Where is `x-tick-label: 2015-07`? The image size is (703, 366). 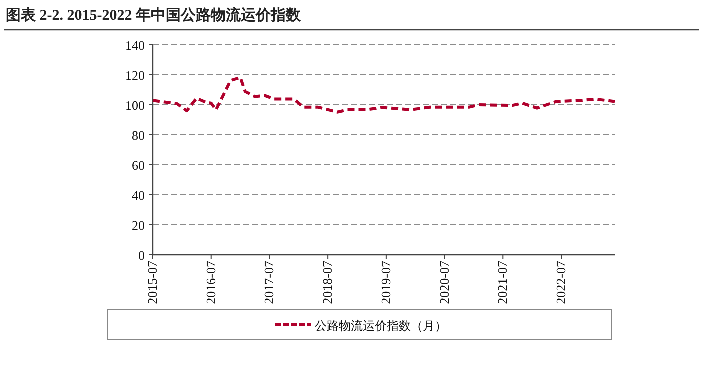 x-tick-label: 2015-07 is located at coordinates (152, 282).